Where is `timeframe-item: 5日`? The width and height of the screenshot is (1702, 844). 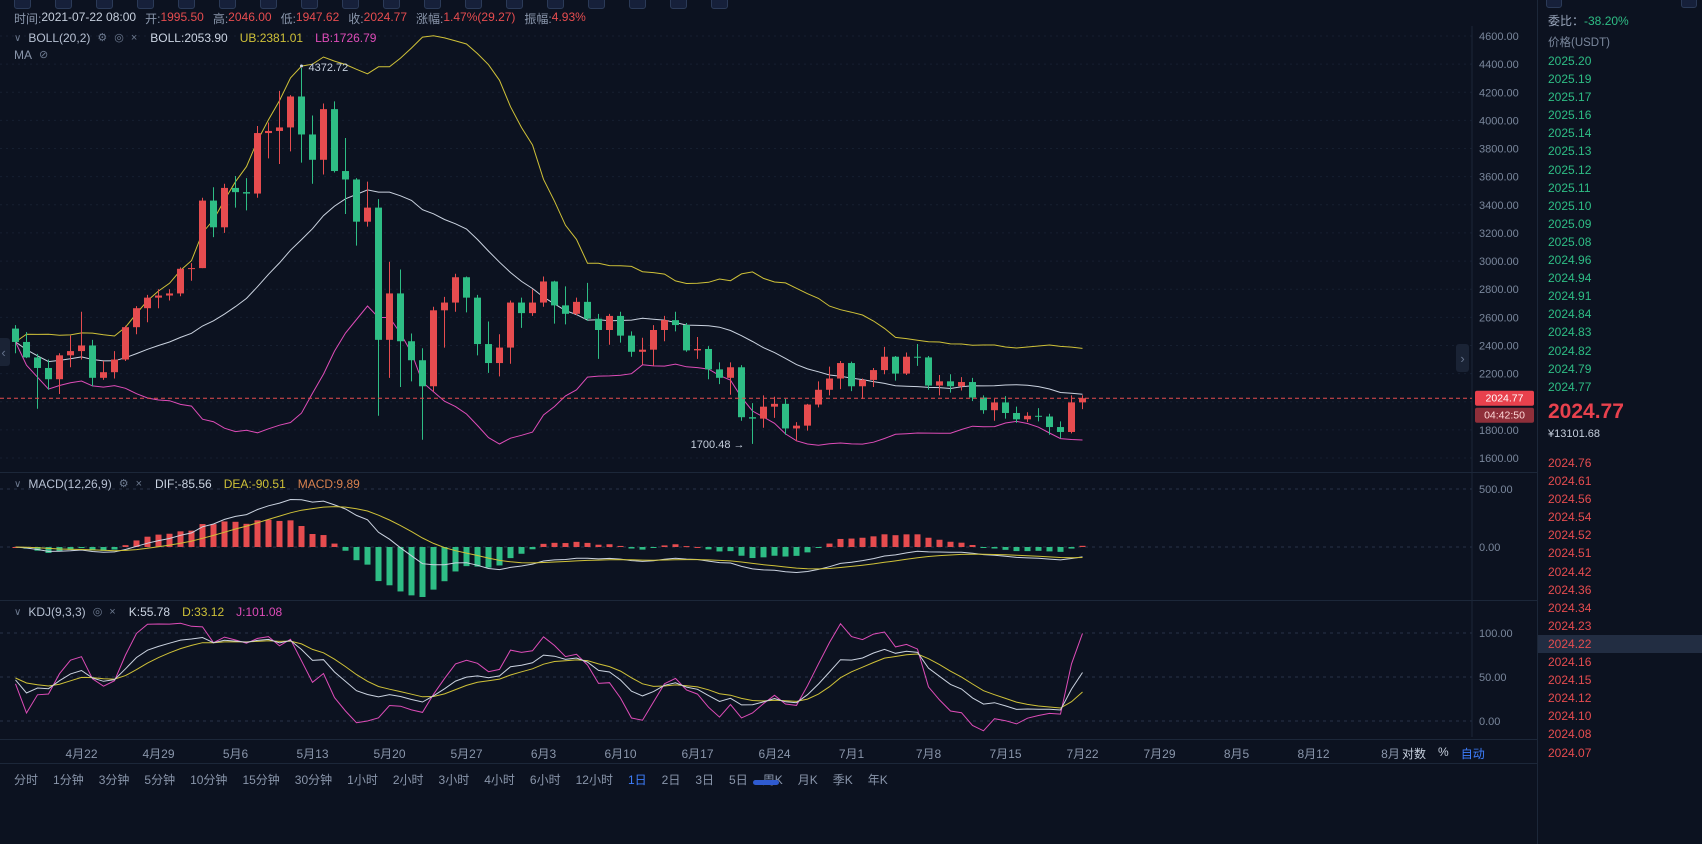
timeframe-item: 5日 is located at coordinates (738, 780).